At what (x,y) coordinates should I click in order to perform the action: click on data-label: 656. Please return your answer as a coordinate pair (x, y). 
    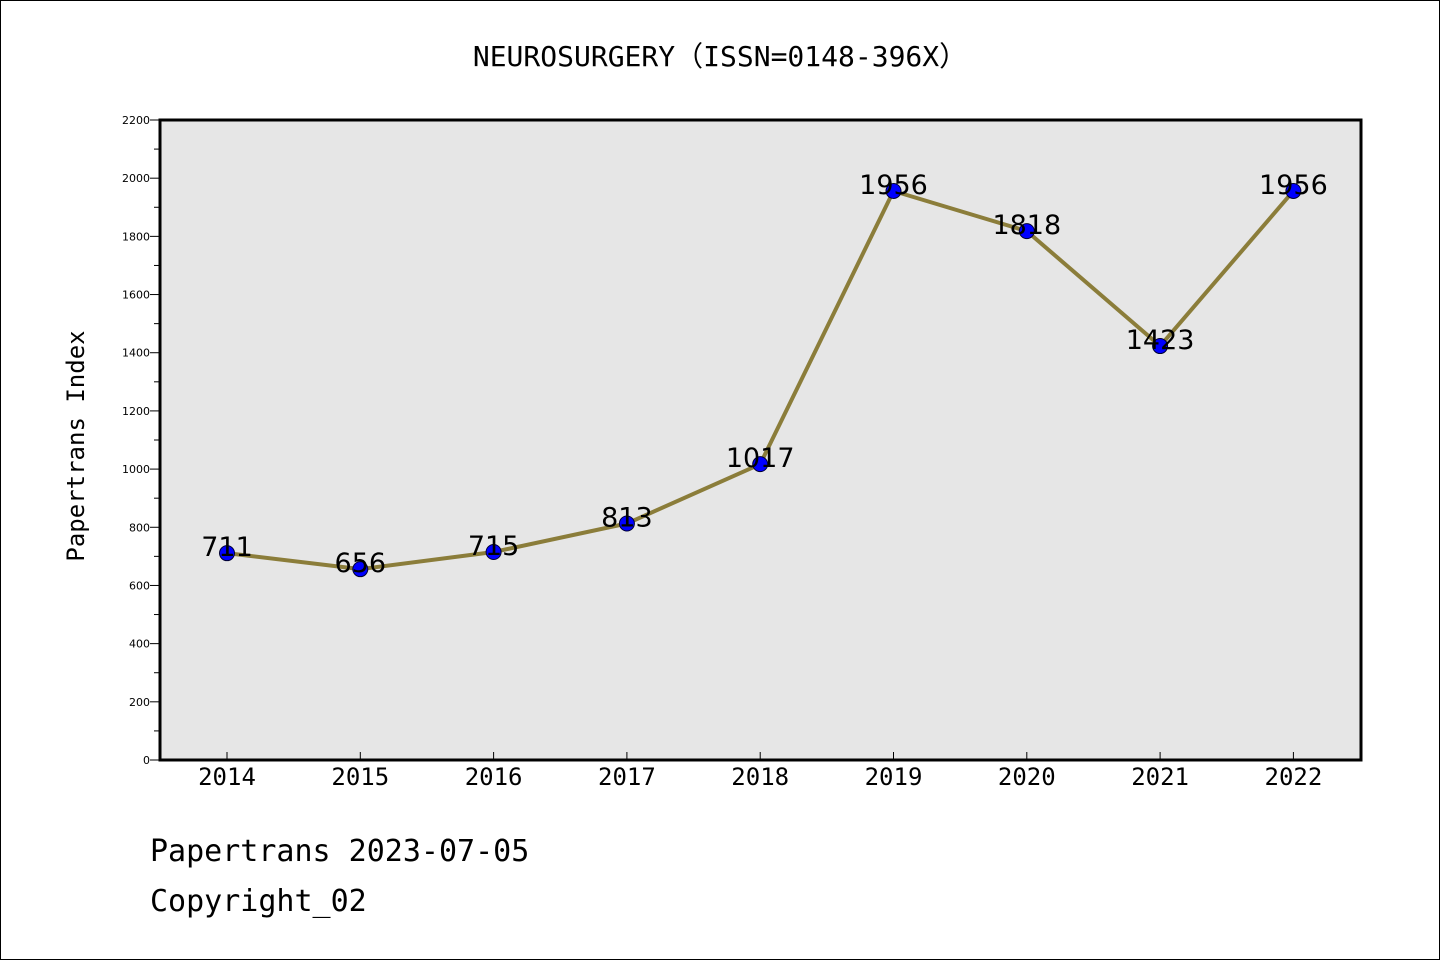
    Looking at the image, I should click on (361, 563).